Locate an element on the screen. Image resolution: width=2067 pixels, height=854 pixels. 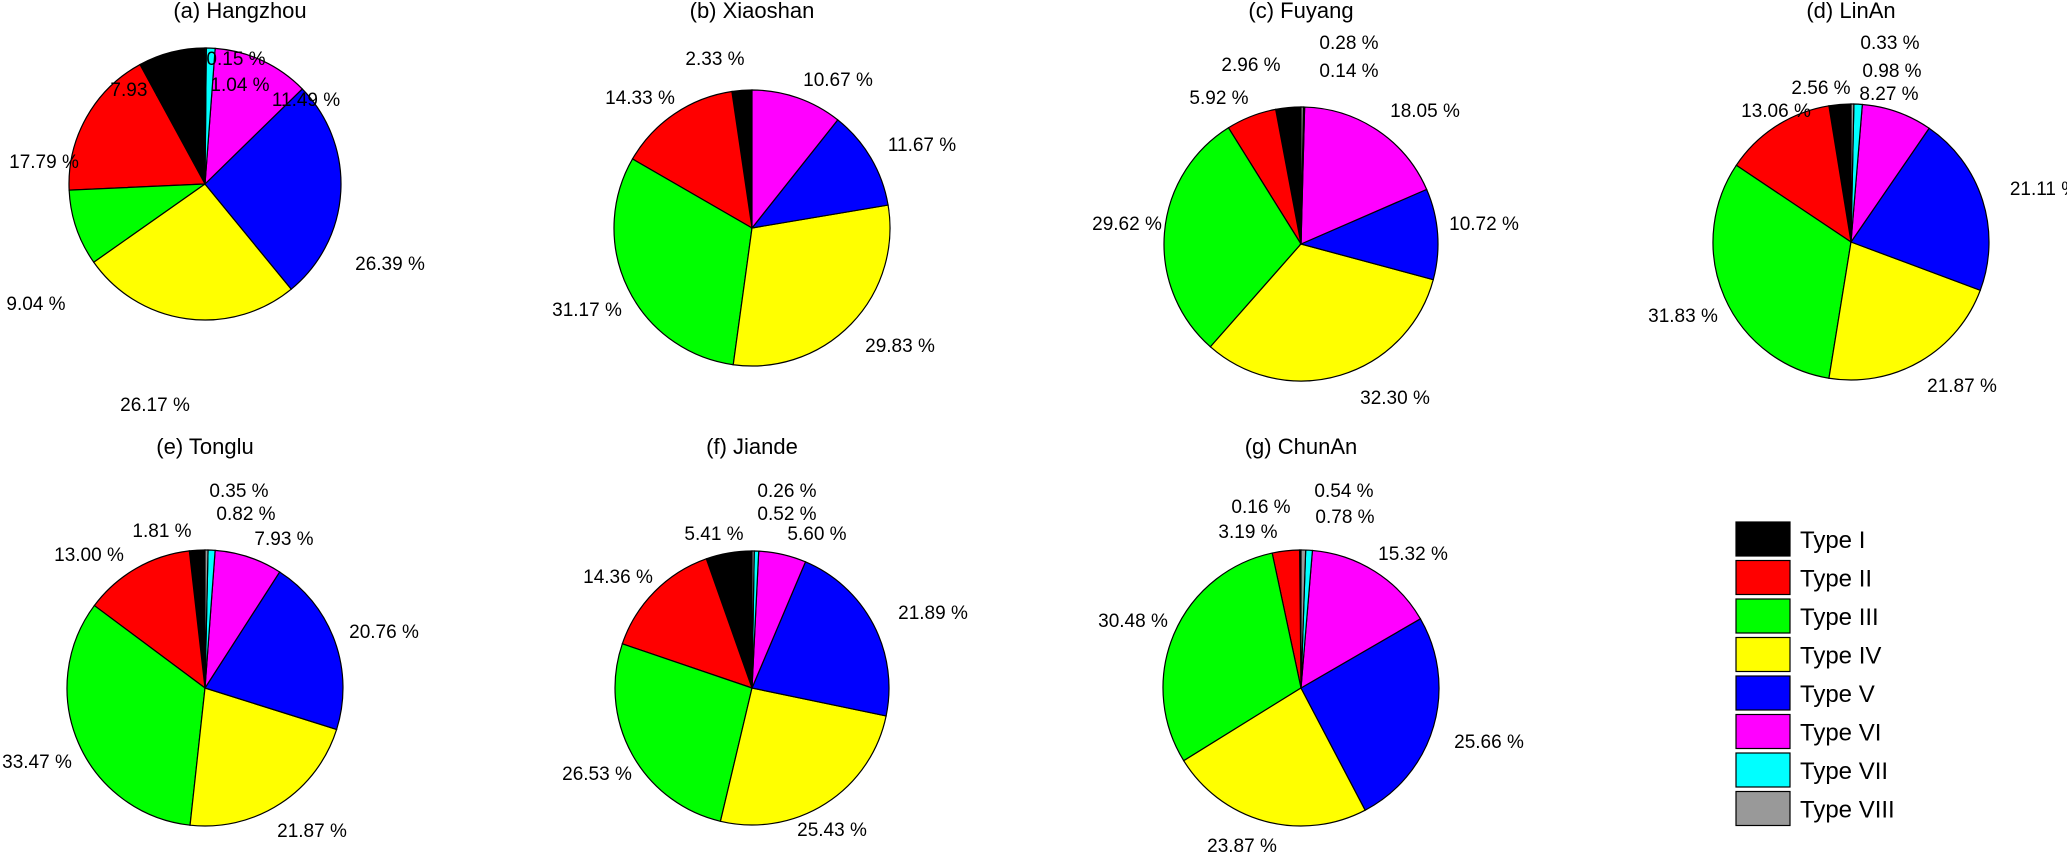
pie-data-label: 0.26 % is located at coordinates (786, 491).